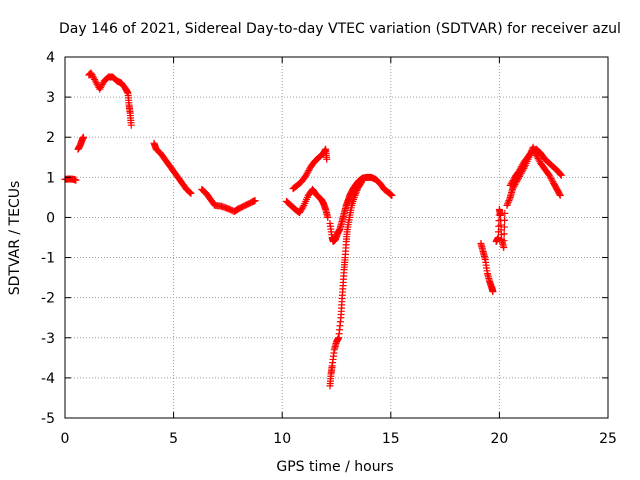  I want to click on y-tick-label: 3, so click(50, 98).